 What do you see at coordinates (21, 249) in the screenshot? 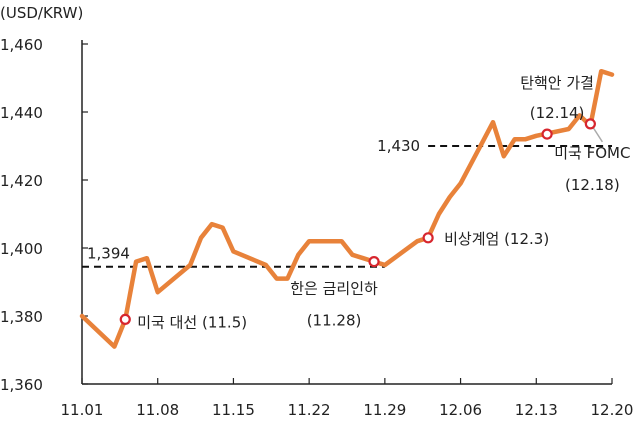
I see `y-tick-label: 1,400` at bounding box center [21, 249].